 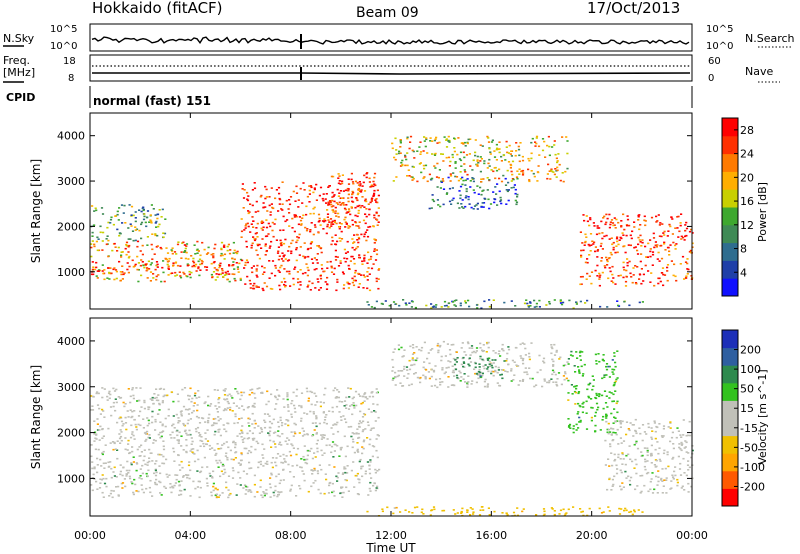 I want to click on colorbar-tick-label: 15, so click(x=747, y=408).